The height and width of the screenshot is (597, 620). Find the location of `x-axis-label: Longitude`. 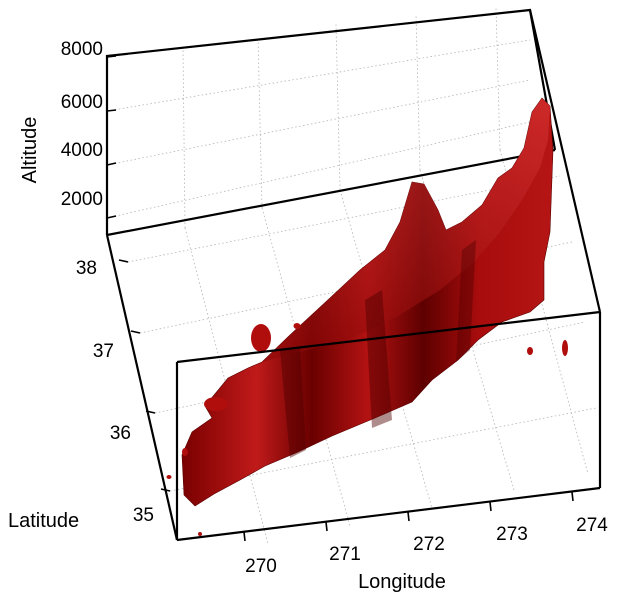

x-axis-label: Longitude is located at coordinates (402, 582).